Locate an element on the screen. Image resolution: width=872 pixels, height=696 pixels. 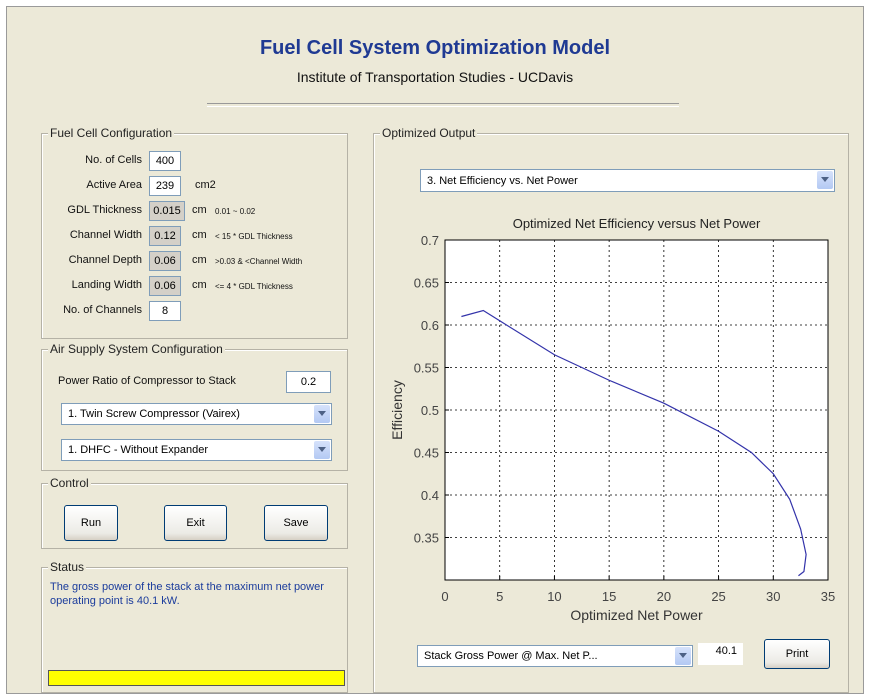
field-label: Active Area is located at coordinates (114, 185).